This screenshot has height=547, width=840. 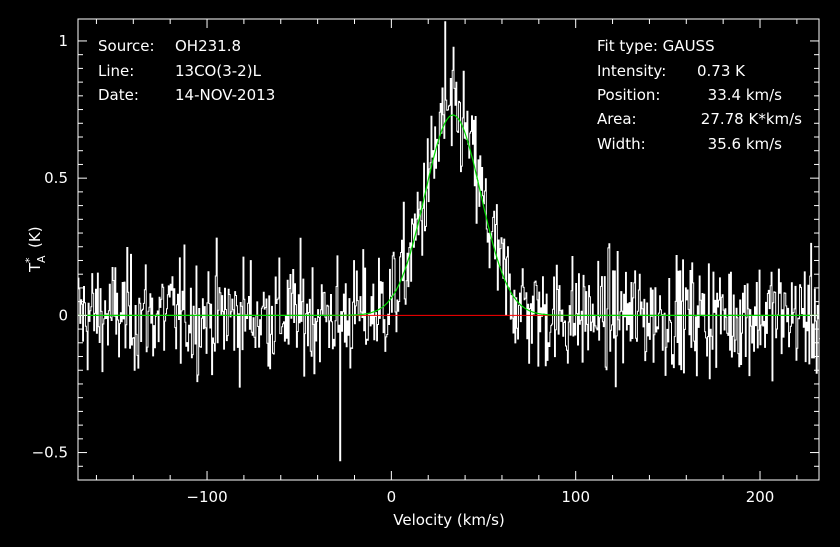 What do you see at coordinates (751, 119) in the screenshot?
I see `area-value: 27.78 K*km/s` at bounding box center [751, 119].